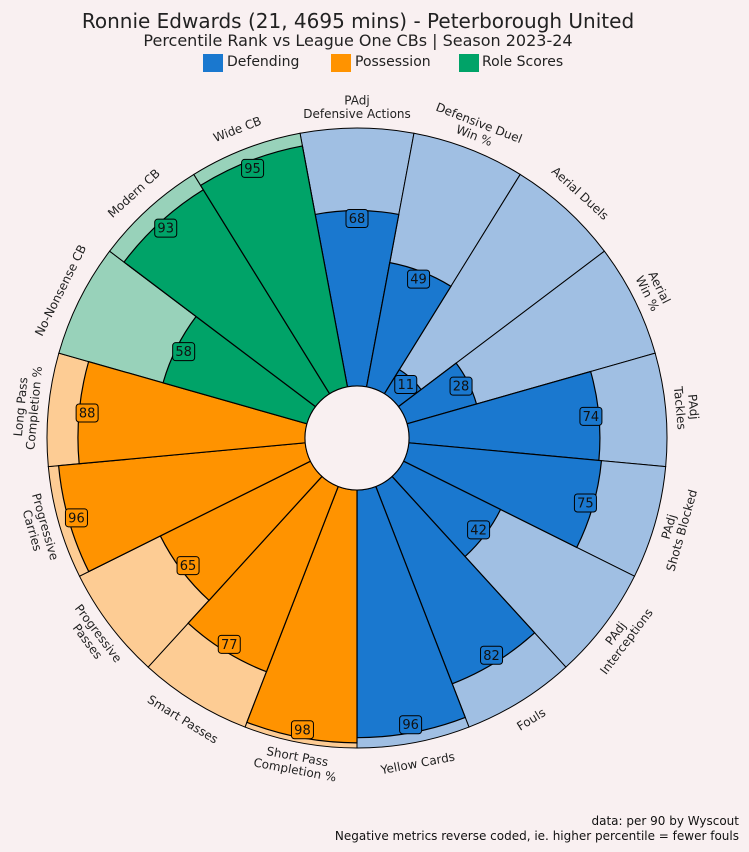 This screenshot has height=852, width=749. I want to click on category-label-padj-defensive-actions: PAdj Defensive Actions, so click(357, 107).